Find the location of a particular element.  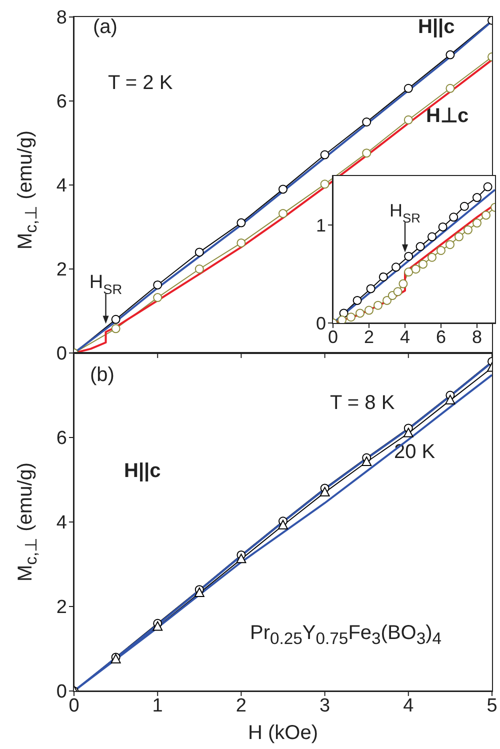

annotation: H⊥c is located at coordinates (447, 116).